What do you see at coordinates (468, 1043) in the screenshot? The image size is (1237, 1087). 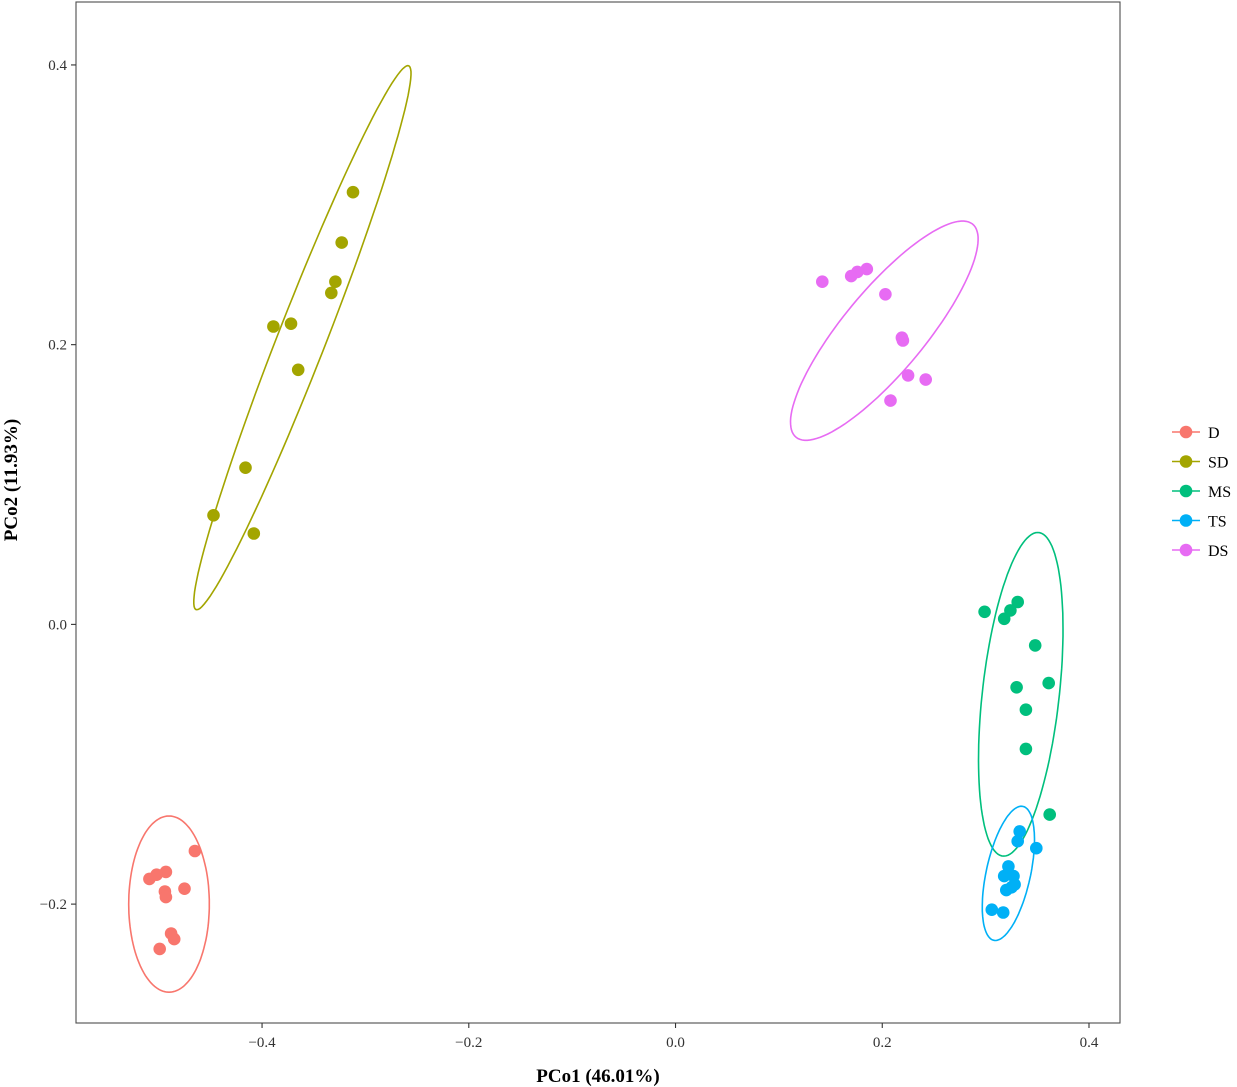 I see `x-tick-label-1: −0.2` at bounding box center [468, 1043].